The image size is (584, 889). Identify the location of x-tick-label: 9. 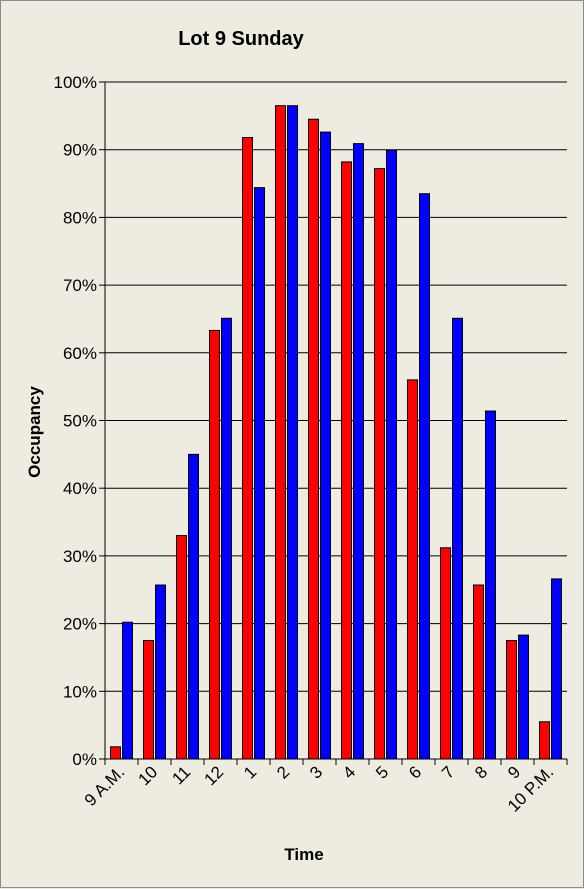
(514, 772).